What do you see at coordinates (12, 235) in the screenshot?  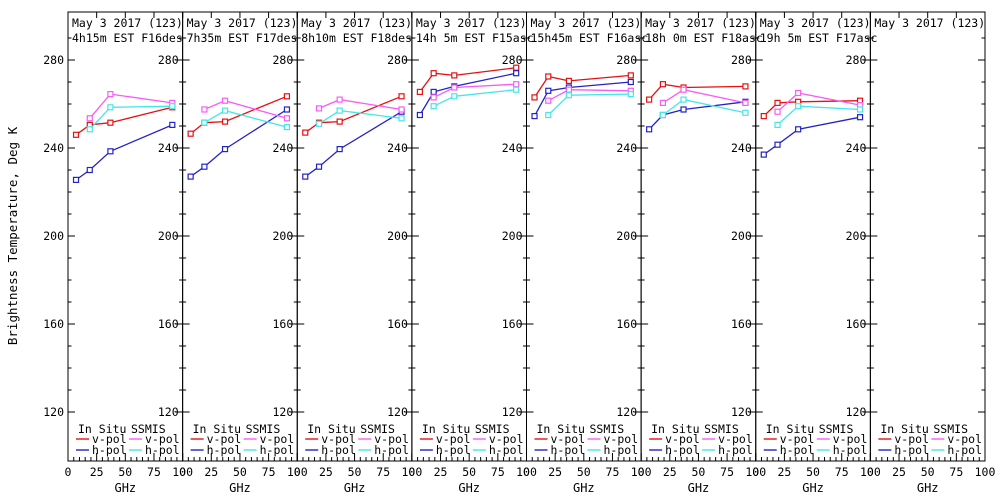 I see `y-axis-title: Brightness Temperature, Deg K` at bounding box center [12, 235].